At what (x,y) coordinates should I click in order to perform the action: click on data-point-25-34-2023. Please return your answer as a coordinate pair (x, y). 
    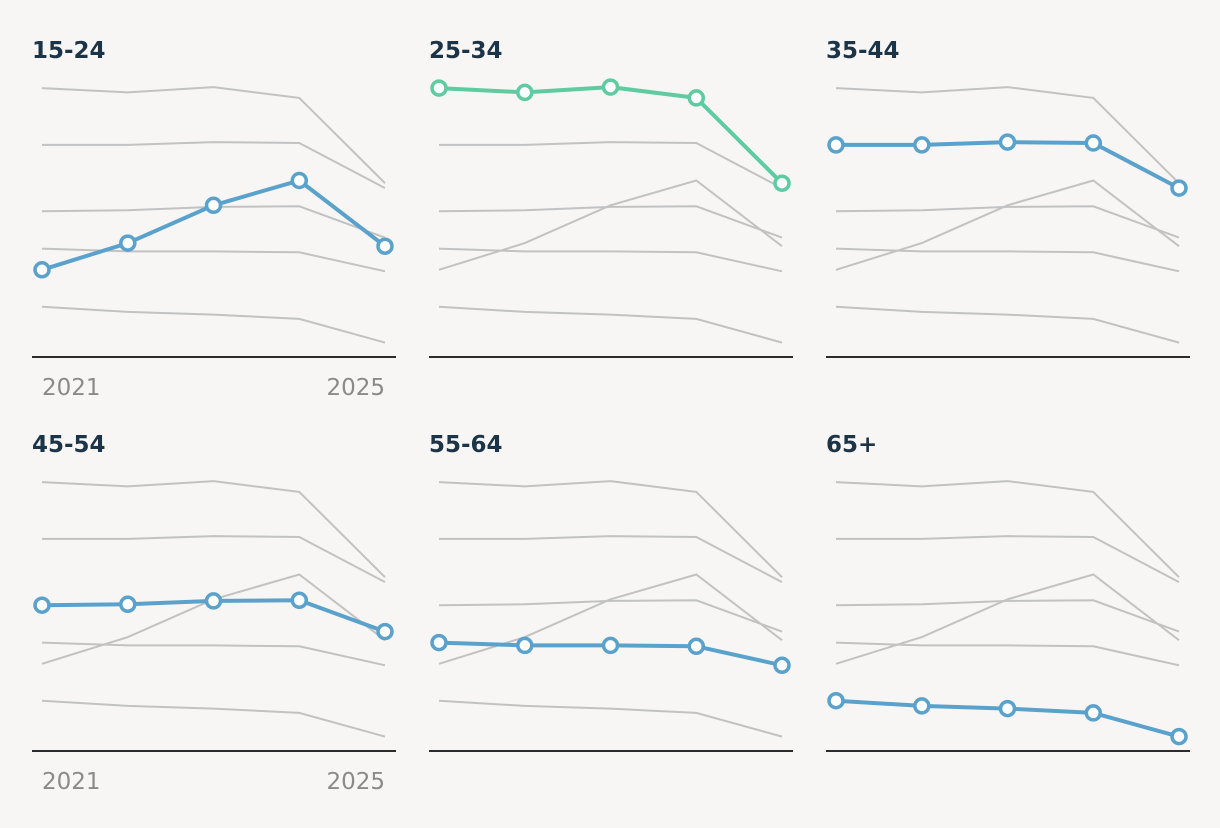
    Looking at the image, I should click on (610, 87).